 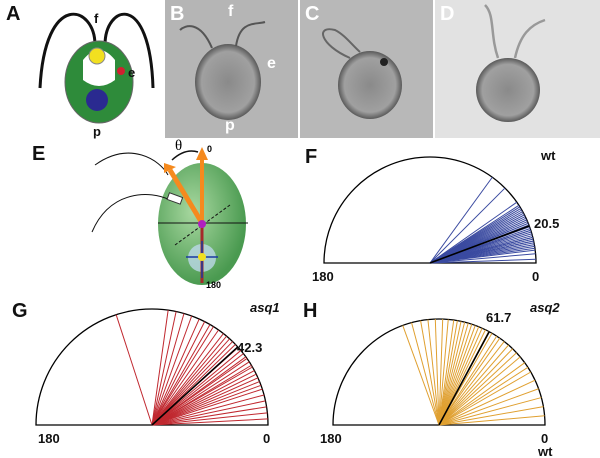 I want to click on panel-label-e: E, so click(x=38, y=154).